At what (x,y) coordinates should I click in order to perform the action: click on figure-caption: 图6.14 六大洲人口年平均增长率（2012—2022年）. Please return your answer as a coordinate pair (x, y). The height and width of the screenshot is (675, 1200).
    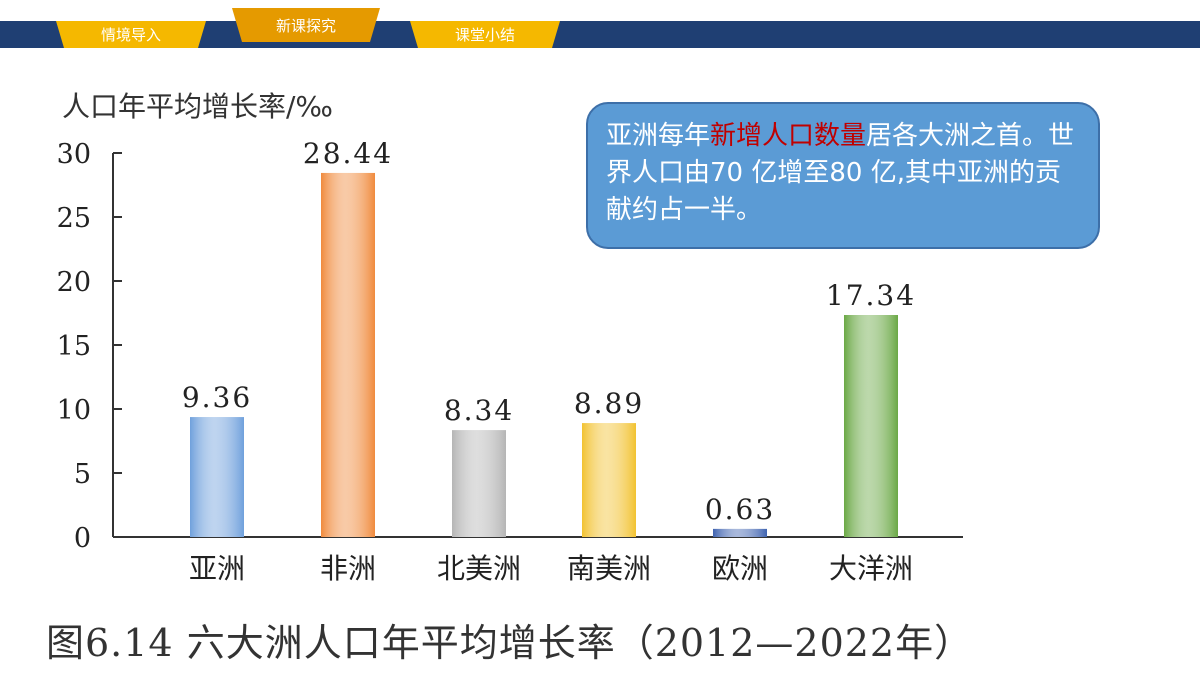
    Looking at the image, I should click on (510, 643).